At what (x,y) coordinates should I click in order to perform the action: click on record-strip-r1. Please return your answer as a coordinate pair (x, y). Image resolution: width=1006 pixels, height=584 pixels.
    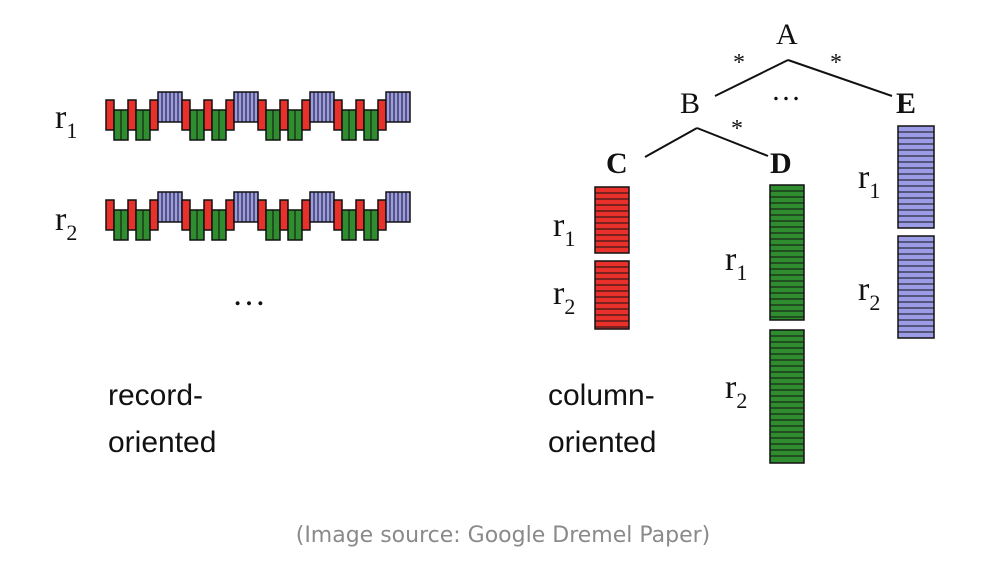
    Looking at the image, I should click on (258, 116).